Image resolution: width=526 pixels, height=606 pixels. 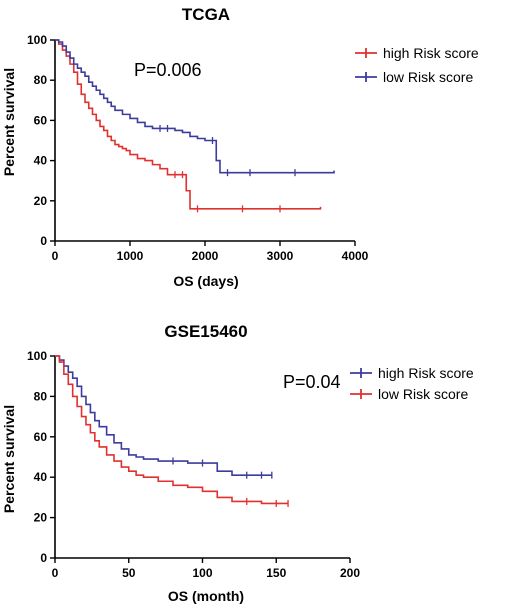 I want to click on gse15460-y-tick-label: 20, so click(x=41, y=518).